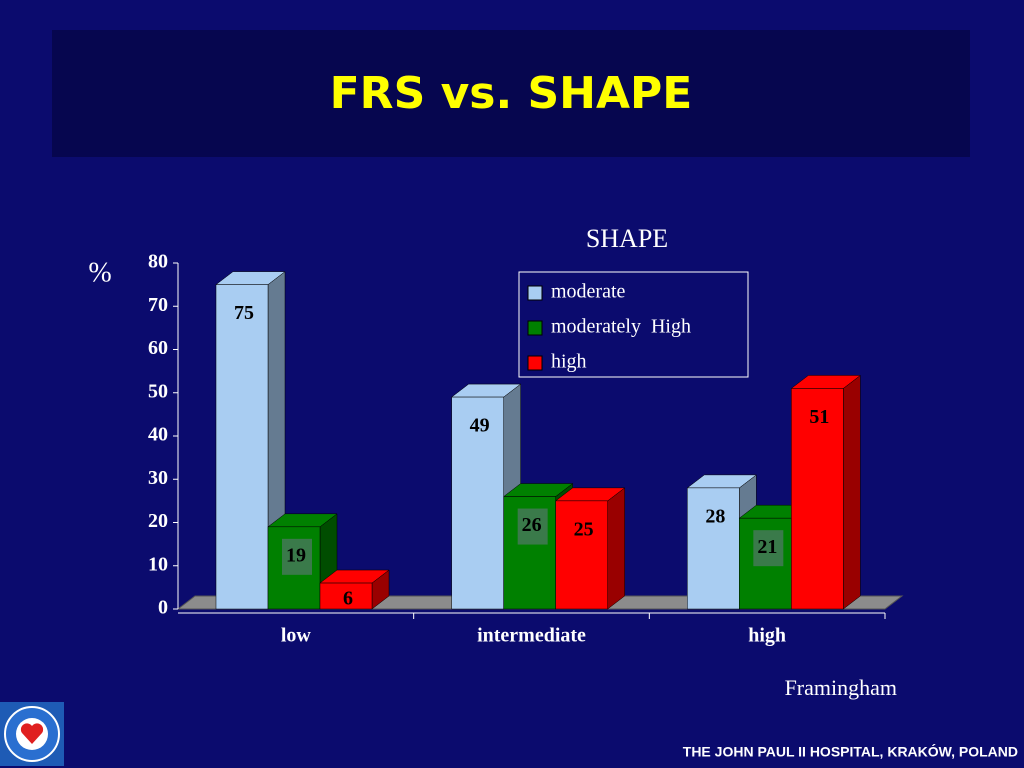  Describe the element at coordinates (163, 608) in the screenshot. I see `y-tick-label: 0` at that location.